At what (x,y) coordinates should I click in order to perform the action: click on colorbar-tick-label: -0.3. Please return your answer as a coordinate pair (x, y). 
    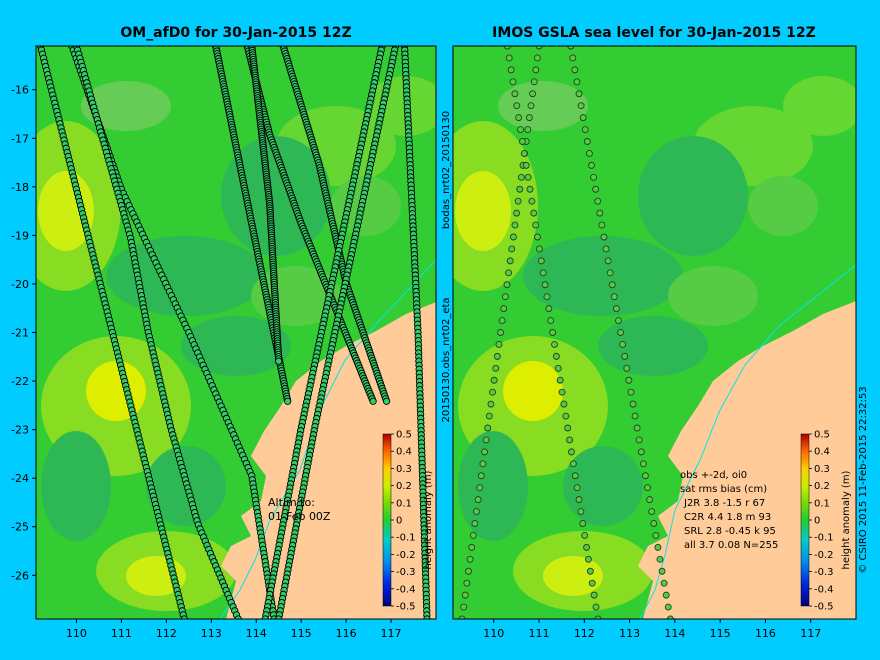
    Looking at the image, I should click on (406, 572).